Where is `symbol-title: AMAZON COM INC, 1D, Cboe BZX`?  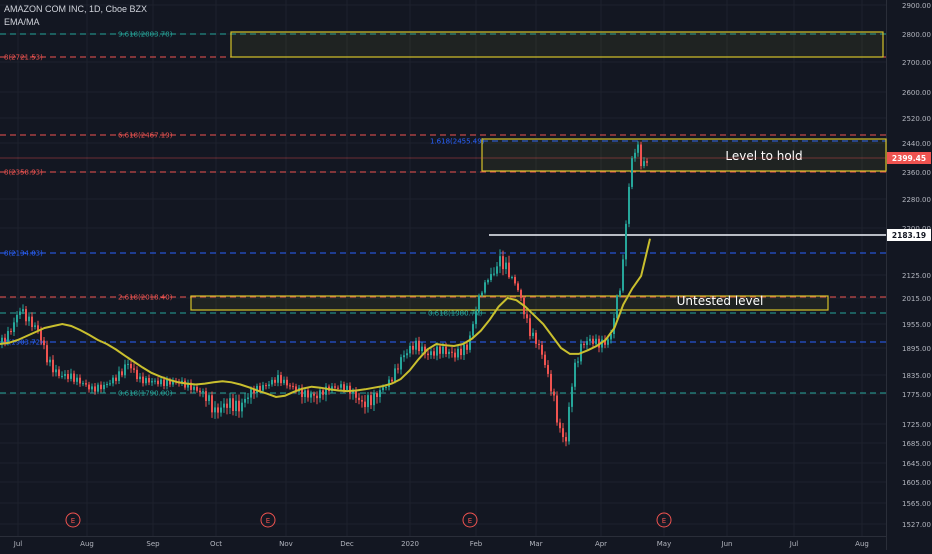 symbol-title: AMAZON COM INC, 1D, Cboe BZX is located at coordinates (76, 9).